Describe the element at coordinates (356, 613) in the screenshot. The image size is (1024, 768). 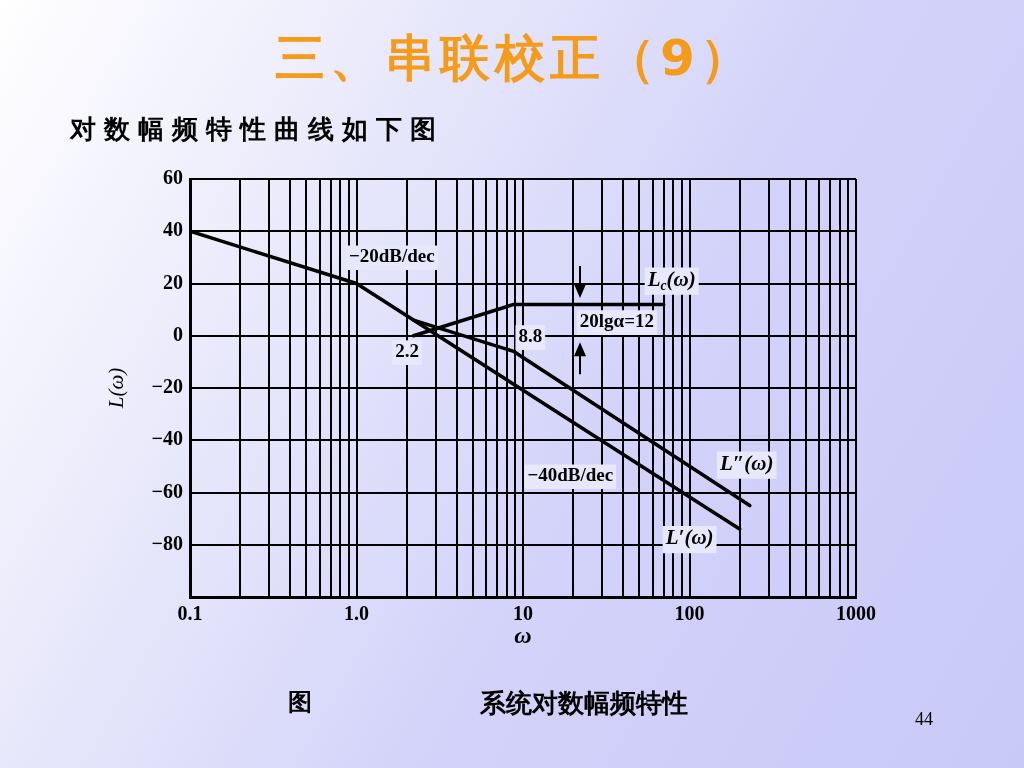
I see `x-tick-label: 1.0` at that location.